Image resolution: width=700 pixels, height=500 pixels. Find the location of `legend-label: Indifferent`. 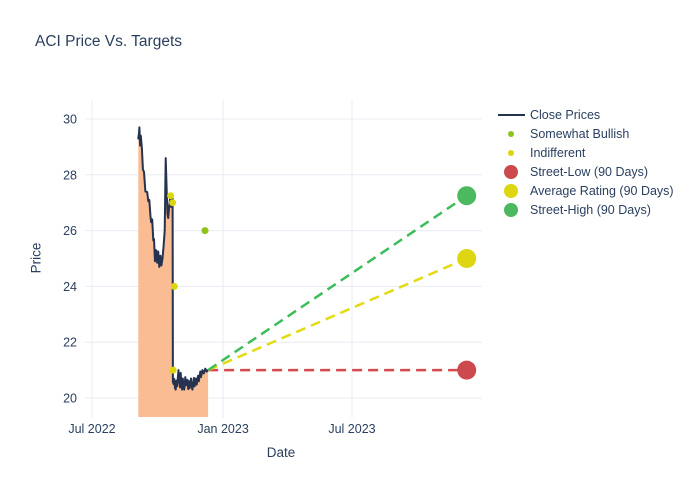

legend-label: Indifferent is located at coordinates (558, 152).